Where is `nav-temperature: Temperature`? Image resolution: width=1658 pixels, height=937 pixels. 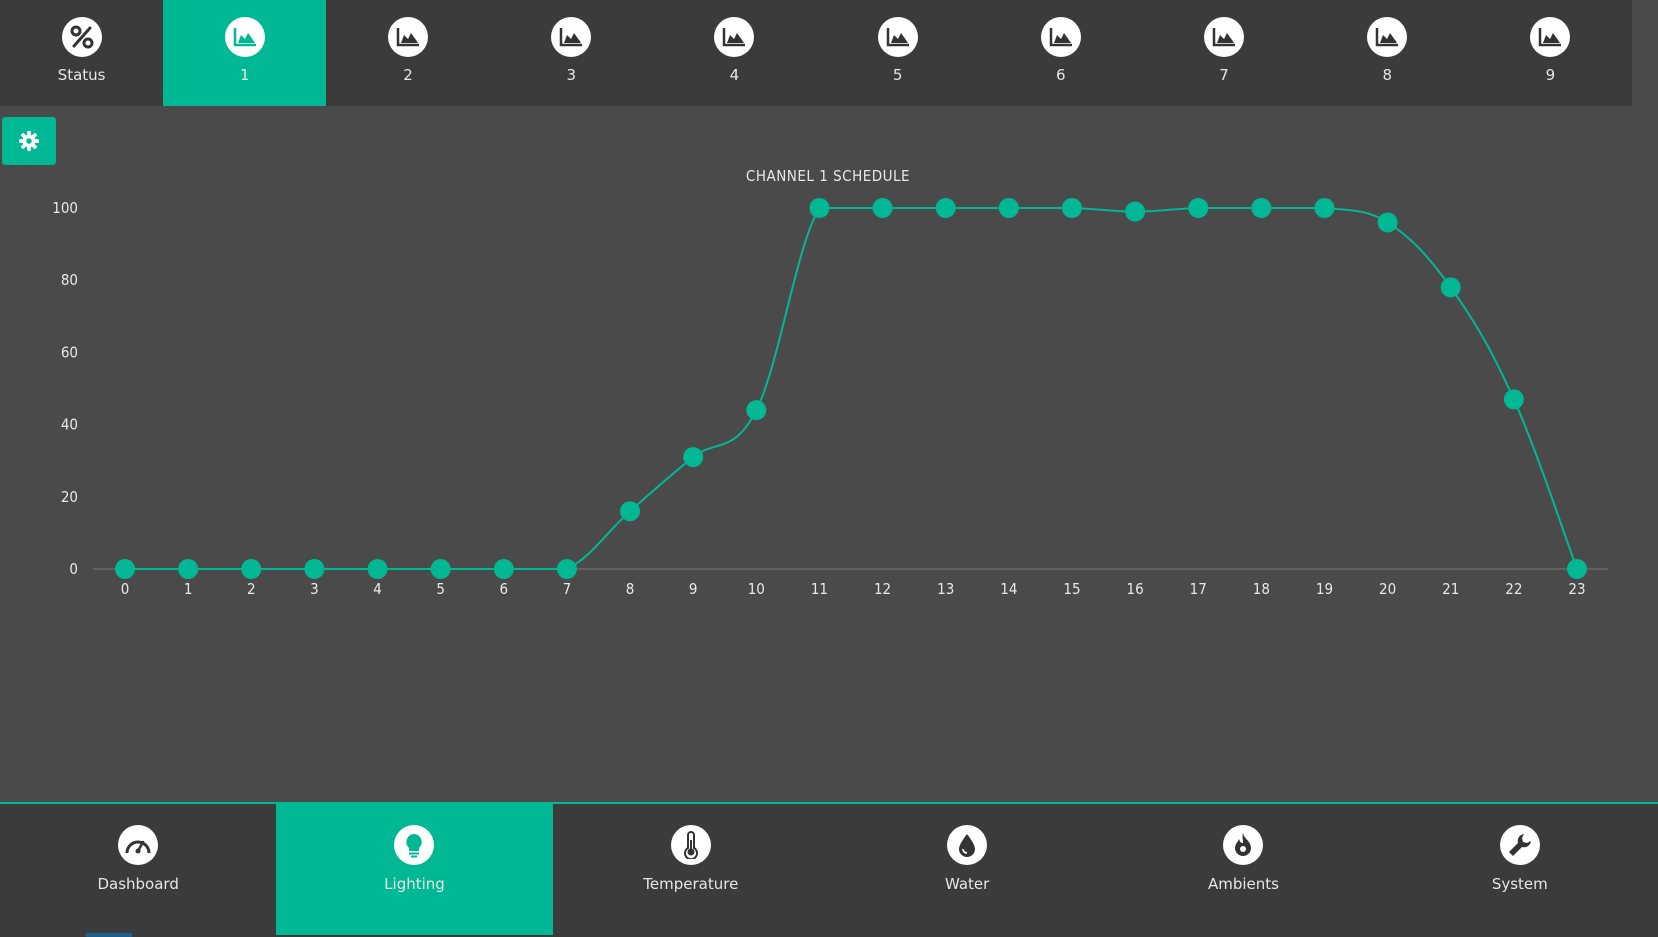 nav-temperature: Temperature is located at coordinates (691, 870).